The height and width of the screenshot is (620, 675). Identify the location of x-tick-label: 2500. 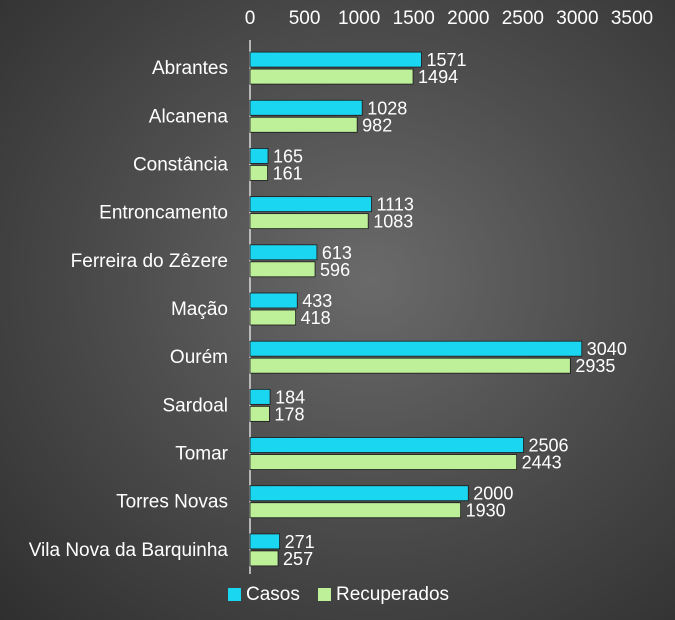
(523, 18).